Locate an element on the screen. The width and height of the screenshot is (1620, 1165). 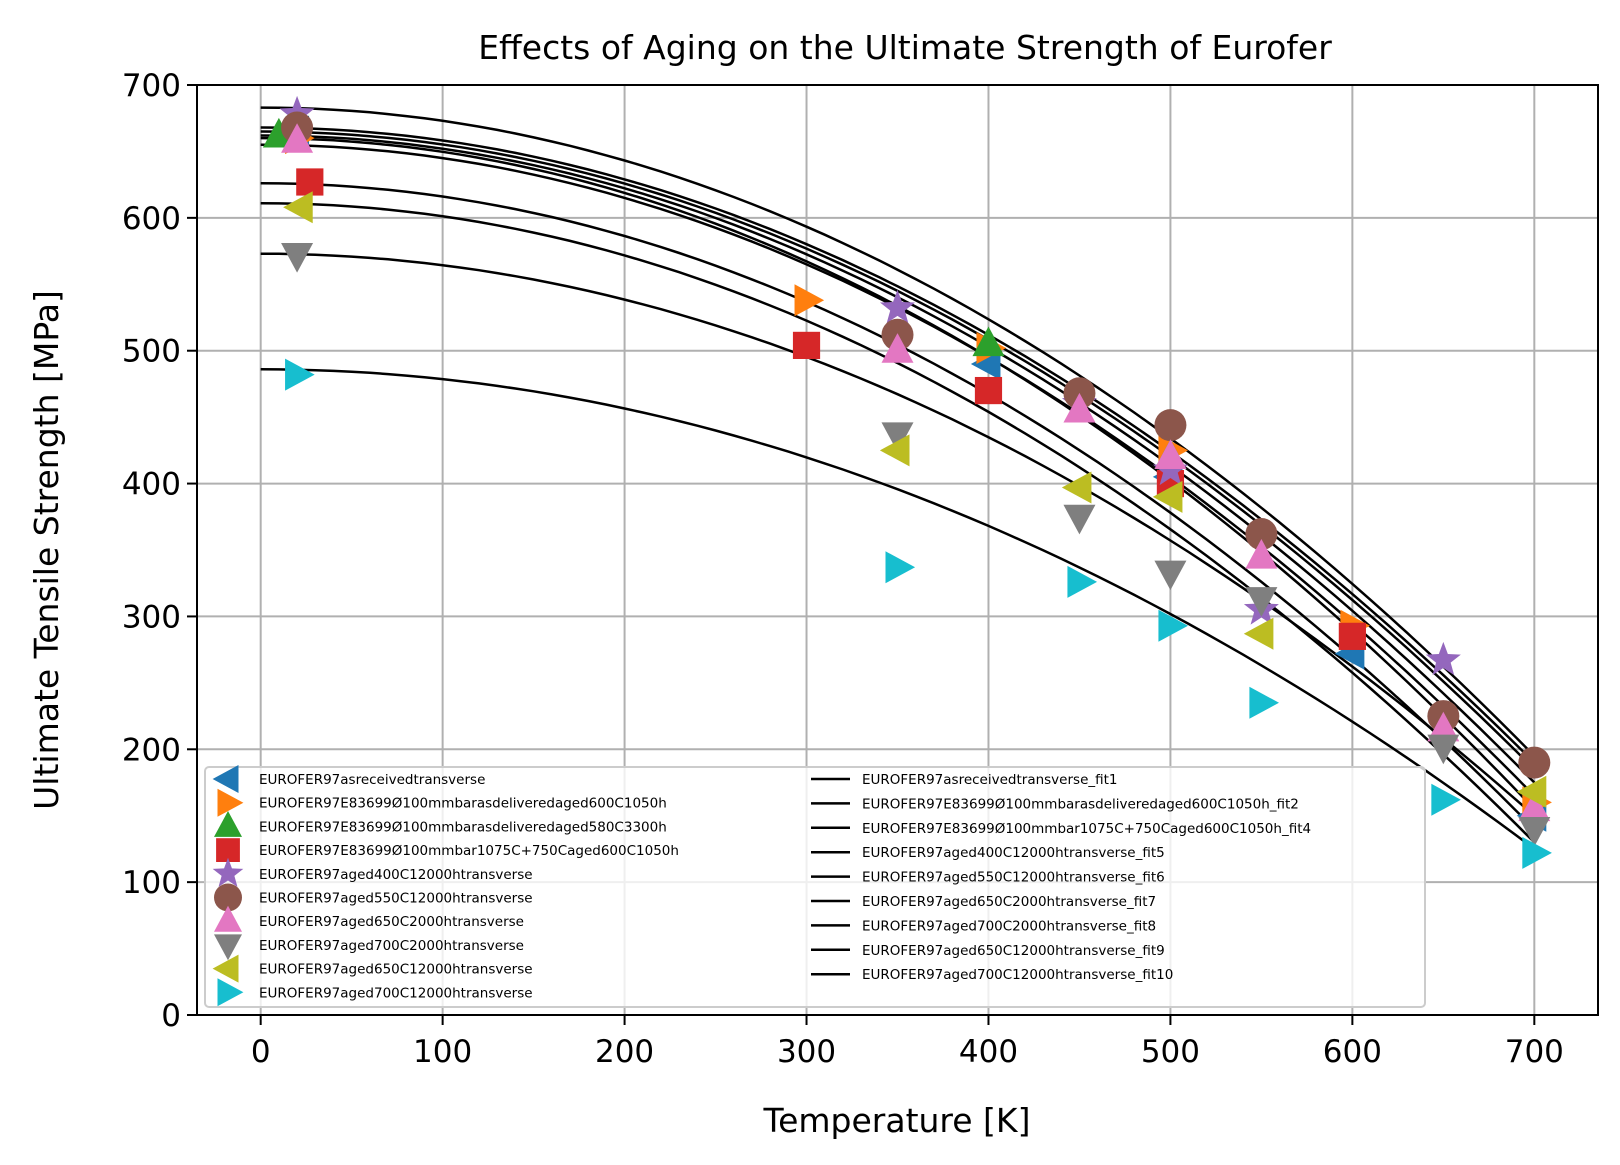
legend-fit-label: EUROFER97aged650C12000htransverse_fit9 is located at coordinates (1013, 951).